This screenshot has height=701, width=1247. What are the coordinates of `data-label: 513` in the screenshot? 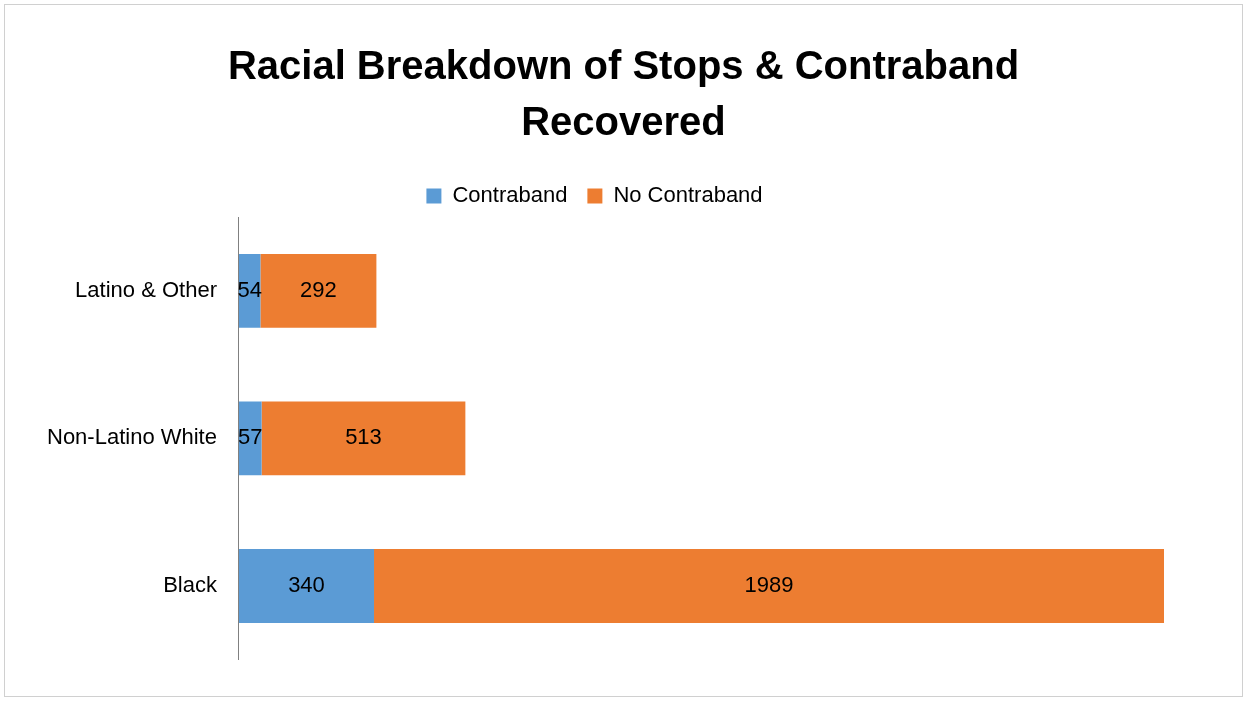 It's located at (363, 437).